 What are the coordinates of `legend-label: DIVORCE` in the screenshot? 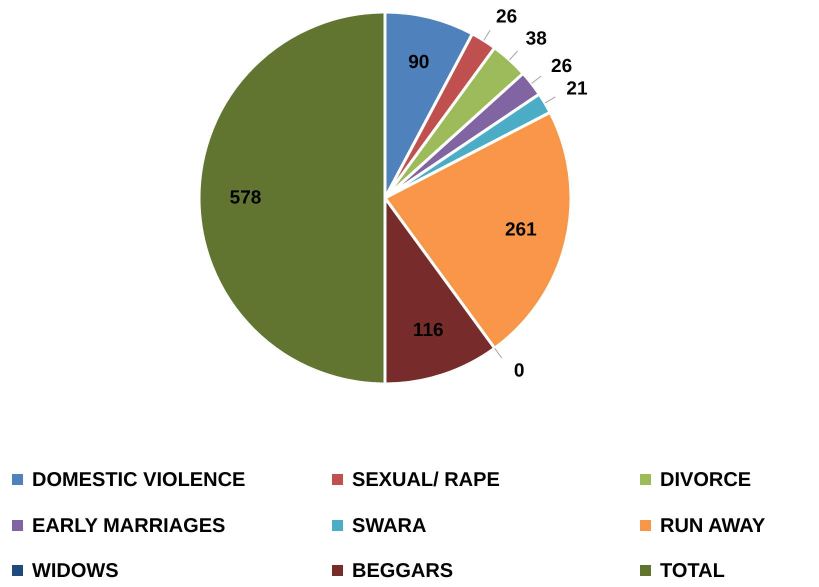 It's located at (706, 480).